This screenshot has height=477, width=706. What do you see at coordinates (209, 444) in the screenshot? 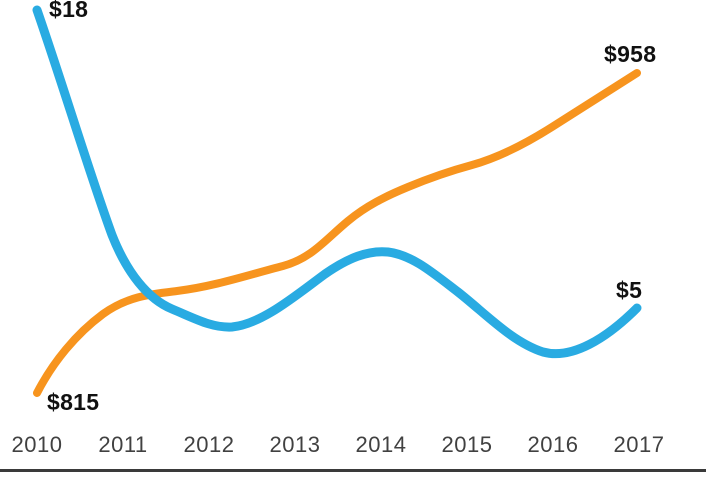
I see `x-tick-2012: 2012` at bounding box center [209, 444].